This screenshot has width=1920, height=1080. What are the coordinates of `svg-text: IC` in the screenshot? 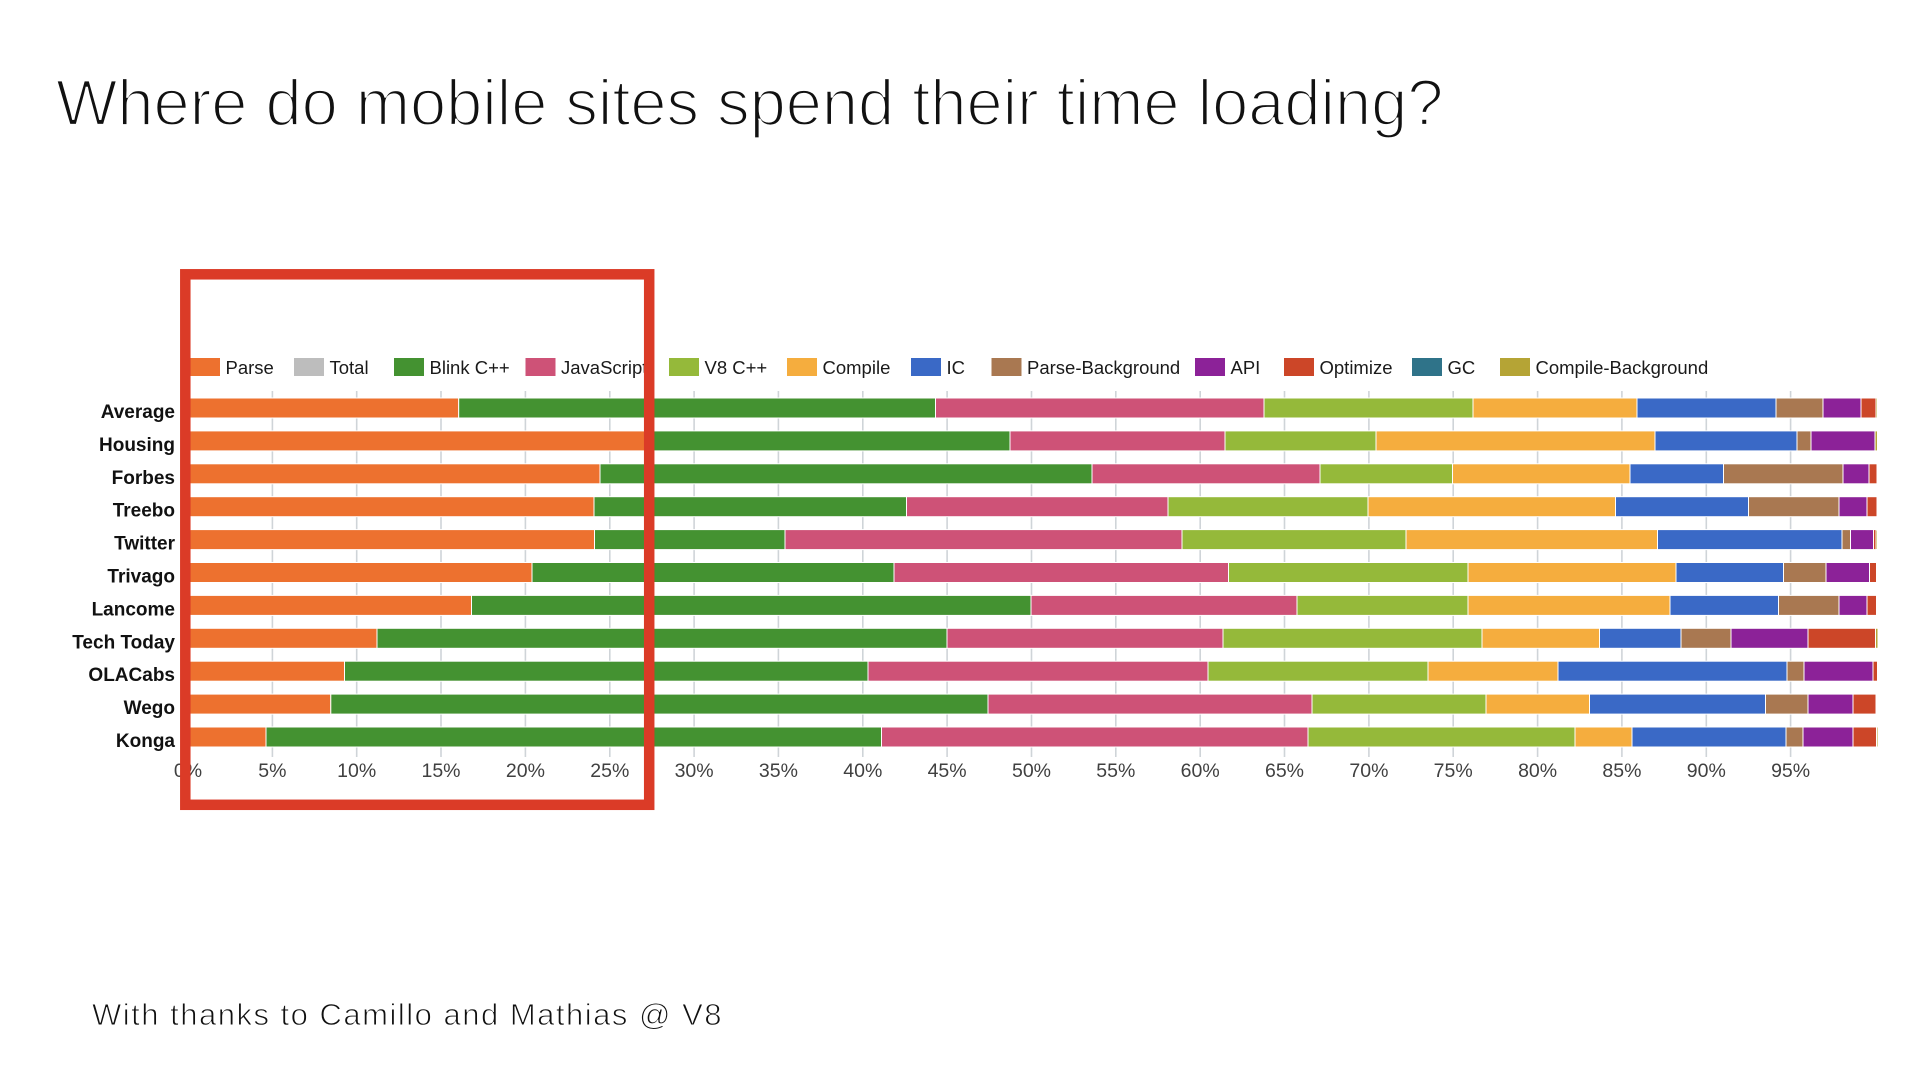 It's located at (956, 367).